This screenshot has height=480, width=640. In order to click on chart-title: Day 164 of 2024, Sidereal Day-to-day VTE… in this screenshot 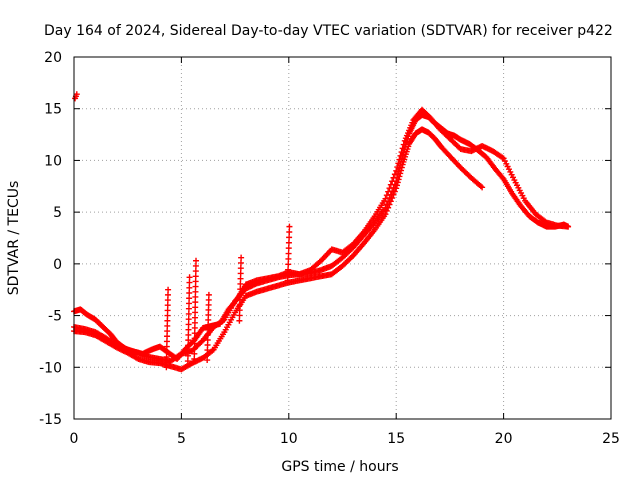, I will do `click(328, 31)`.